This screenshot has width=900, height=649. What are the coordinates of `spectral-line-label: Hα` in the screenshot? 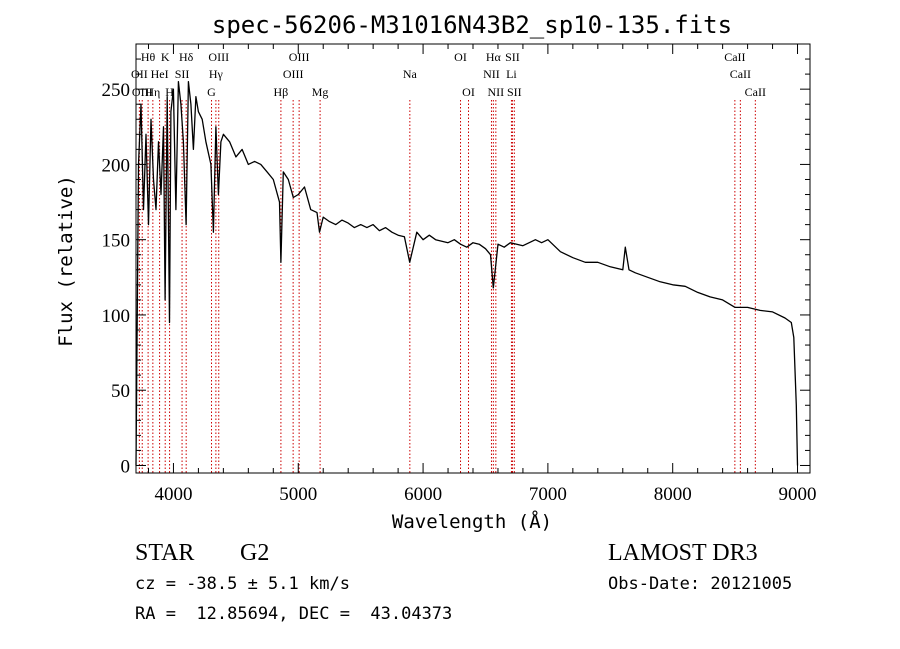 It's located at (494, 57).